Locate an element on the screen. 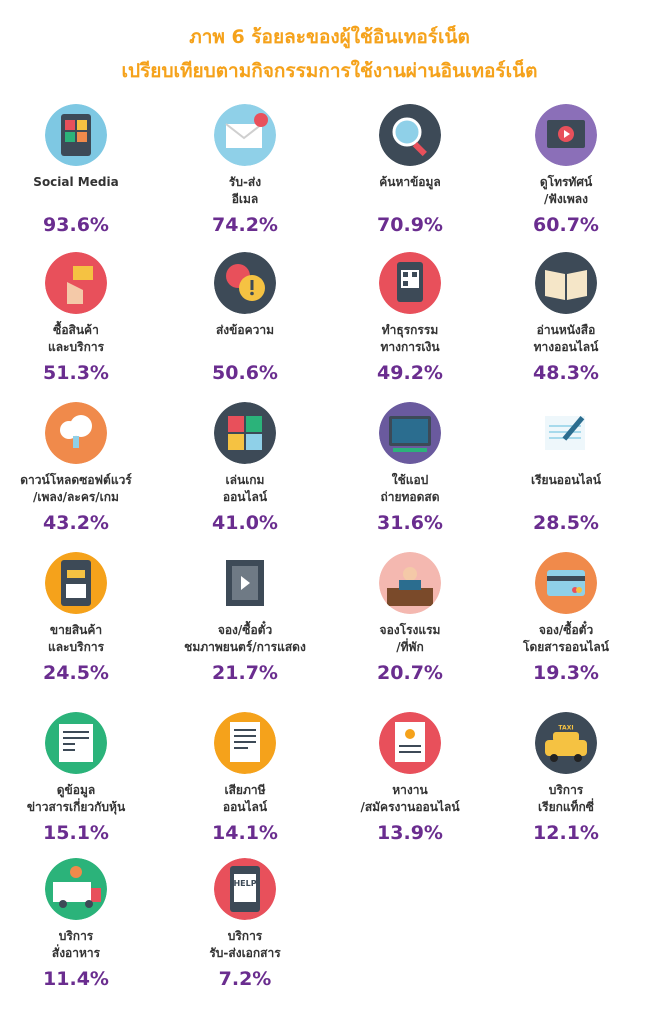  activity-label-line: Social Media is located at coordinates (76, 182).